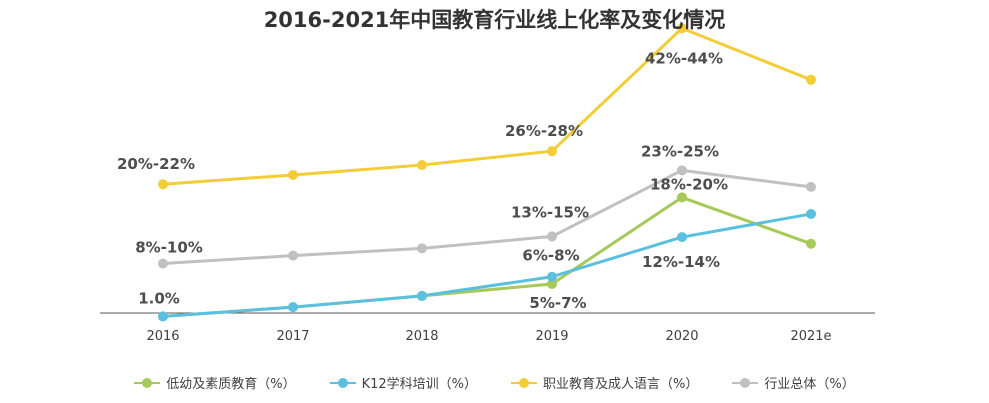 This screenshot has width=989, height=403. What do you see at coordinates (810, 336) in the screenshot?
I see `x-tick-label-2021e: 2021e` at bounding box center [810, 336].